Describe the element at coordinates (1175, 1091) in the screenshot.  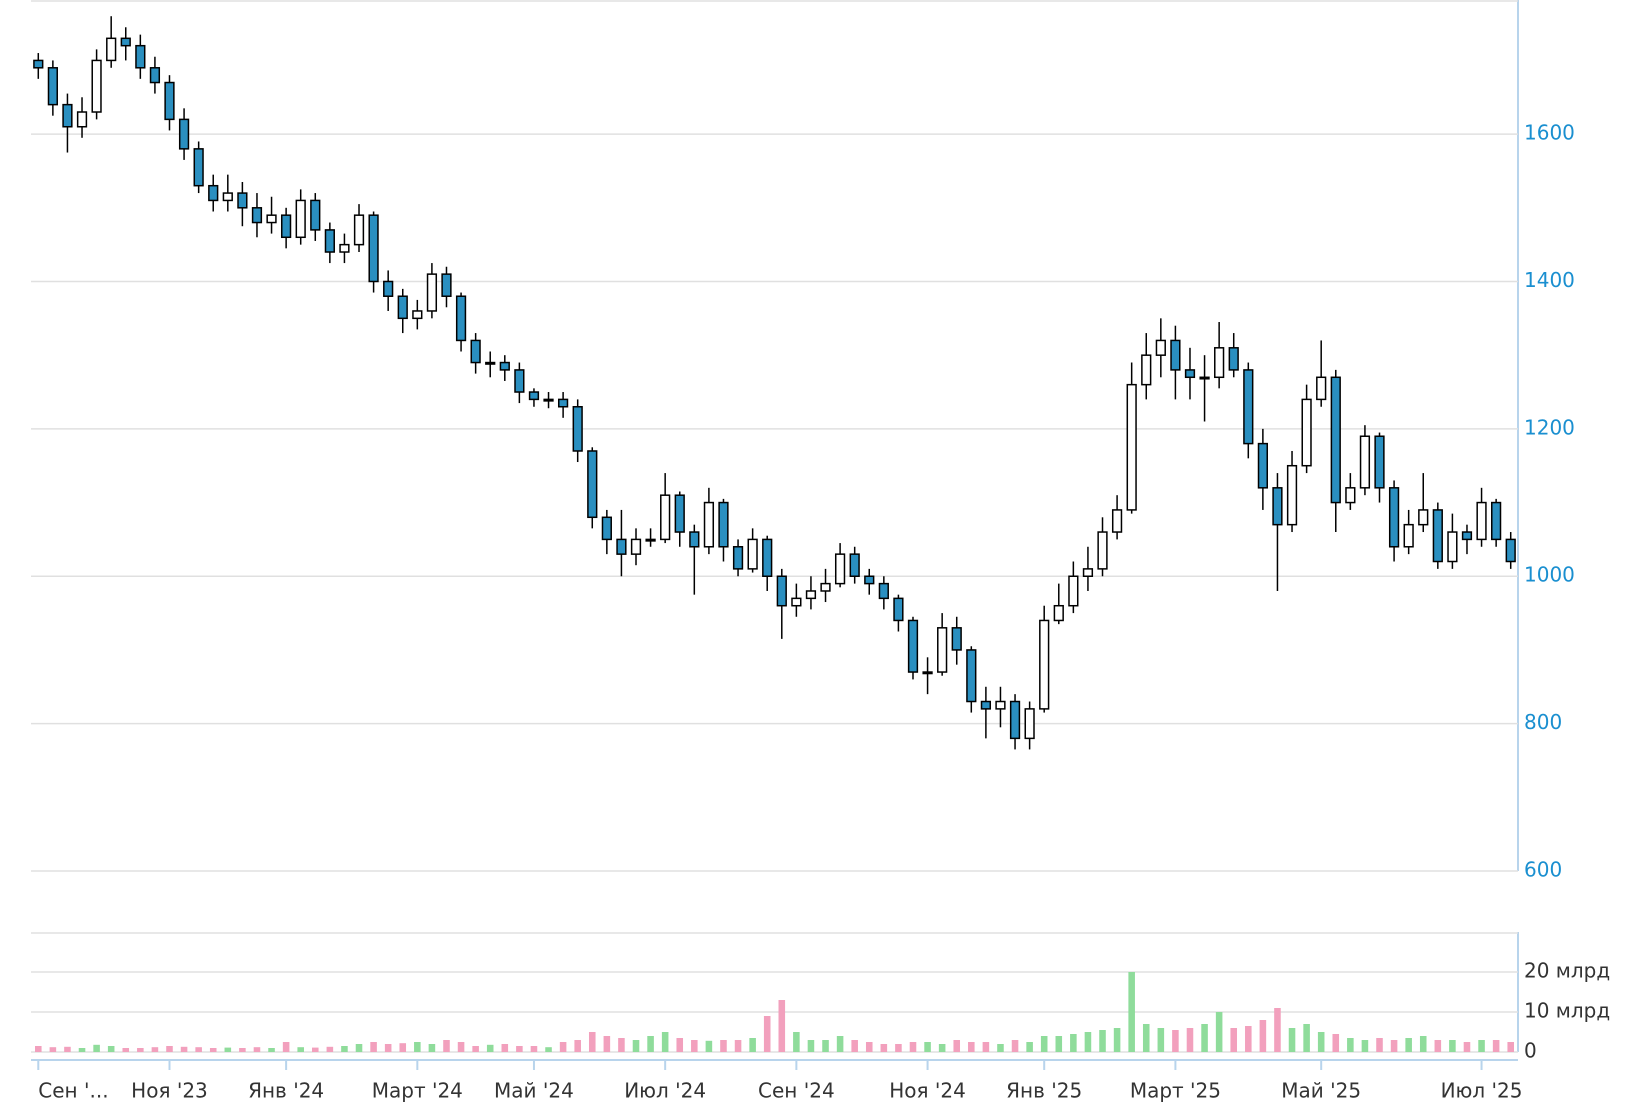
I see `x-tick-label: Март '25` at that location.